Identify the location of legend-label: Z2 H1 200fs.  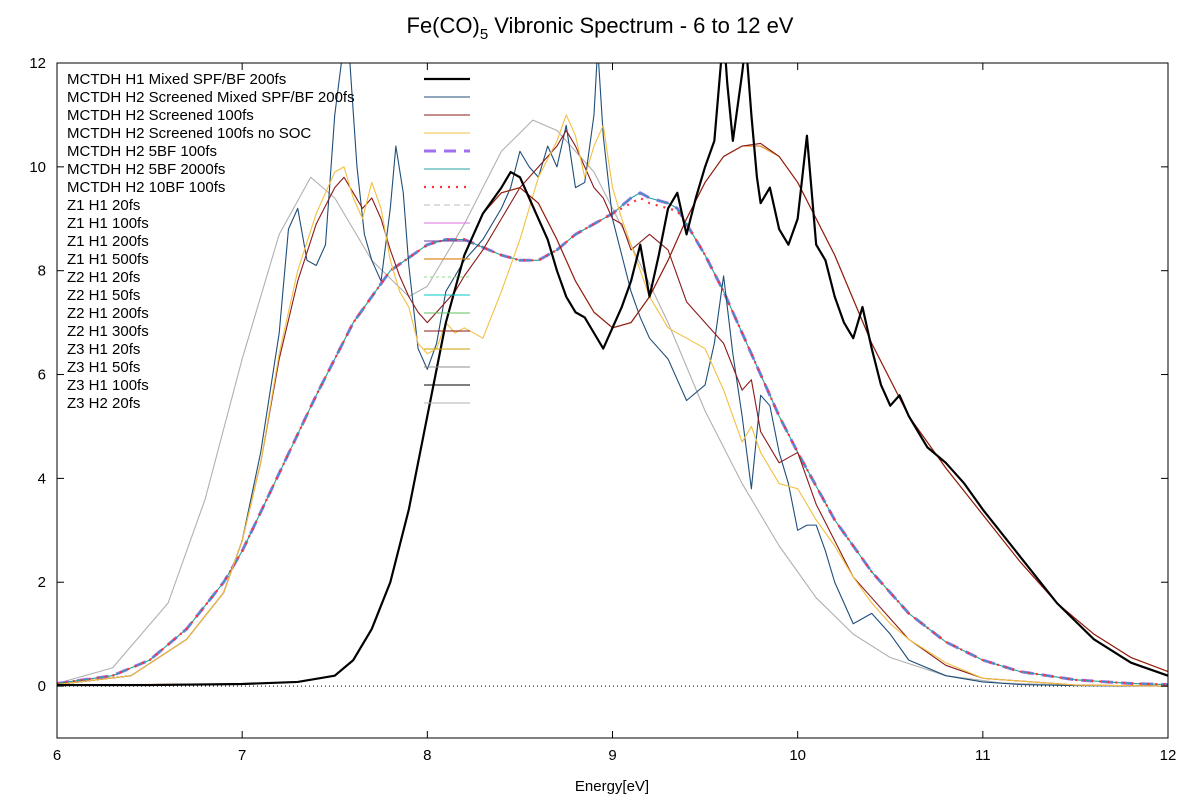
(108, 313).